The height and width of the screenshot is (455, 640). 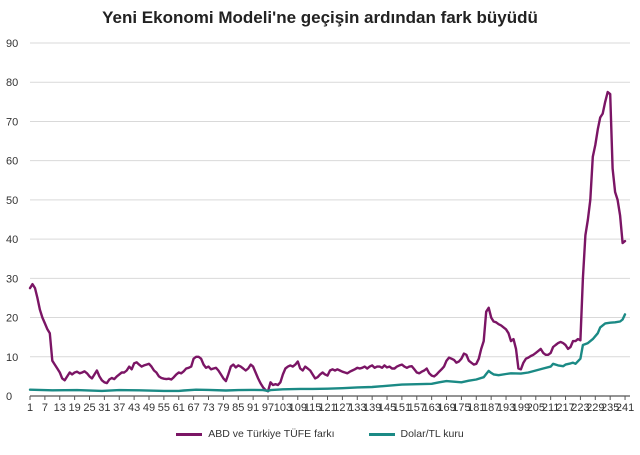 What do you see at coordinates (45, 408) in the screenshot?
I see `x-tick-label: 7` at bounding box center [45, 408].